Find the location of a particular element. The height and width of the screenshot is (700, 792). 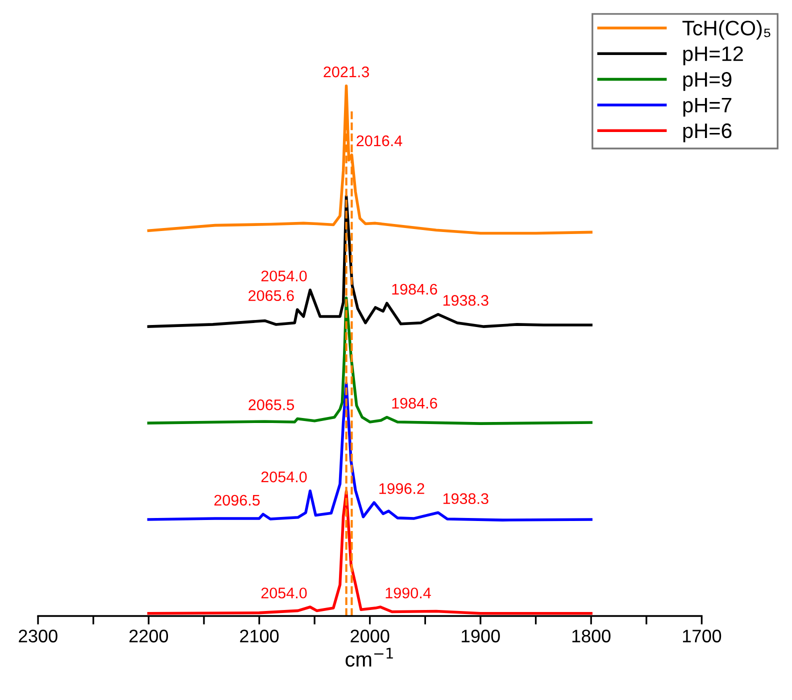

x-tick-label: 1700 is located at coordinates (702, 636).